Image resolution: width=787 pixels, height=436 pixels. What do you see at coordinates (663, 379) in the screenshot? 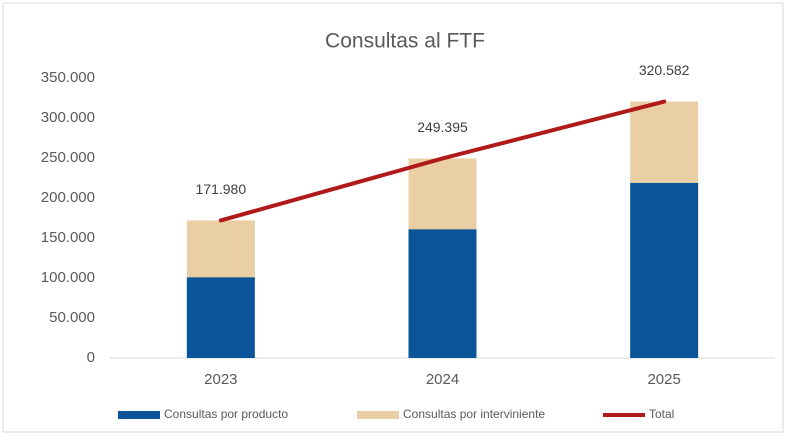
I see `x-tick-label: 2025` at bounding box center [663, 379].